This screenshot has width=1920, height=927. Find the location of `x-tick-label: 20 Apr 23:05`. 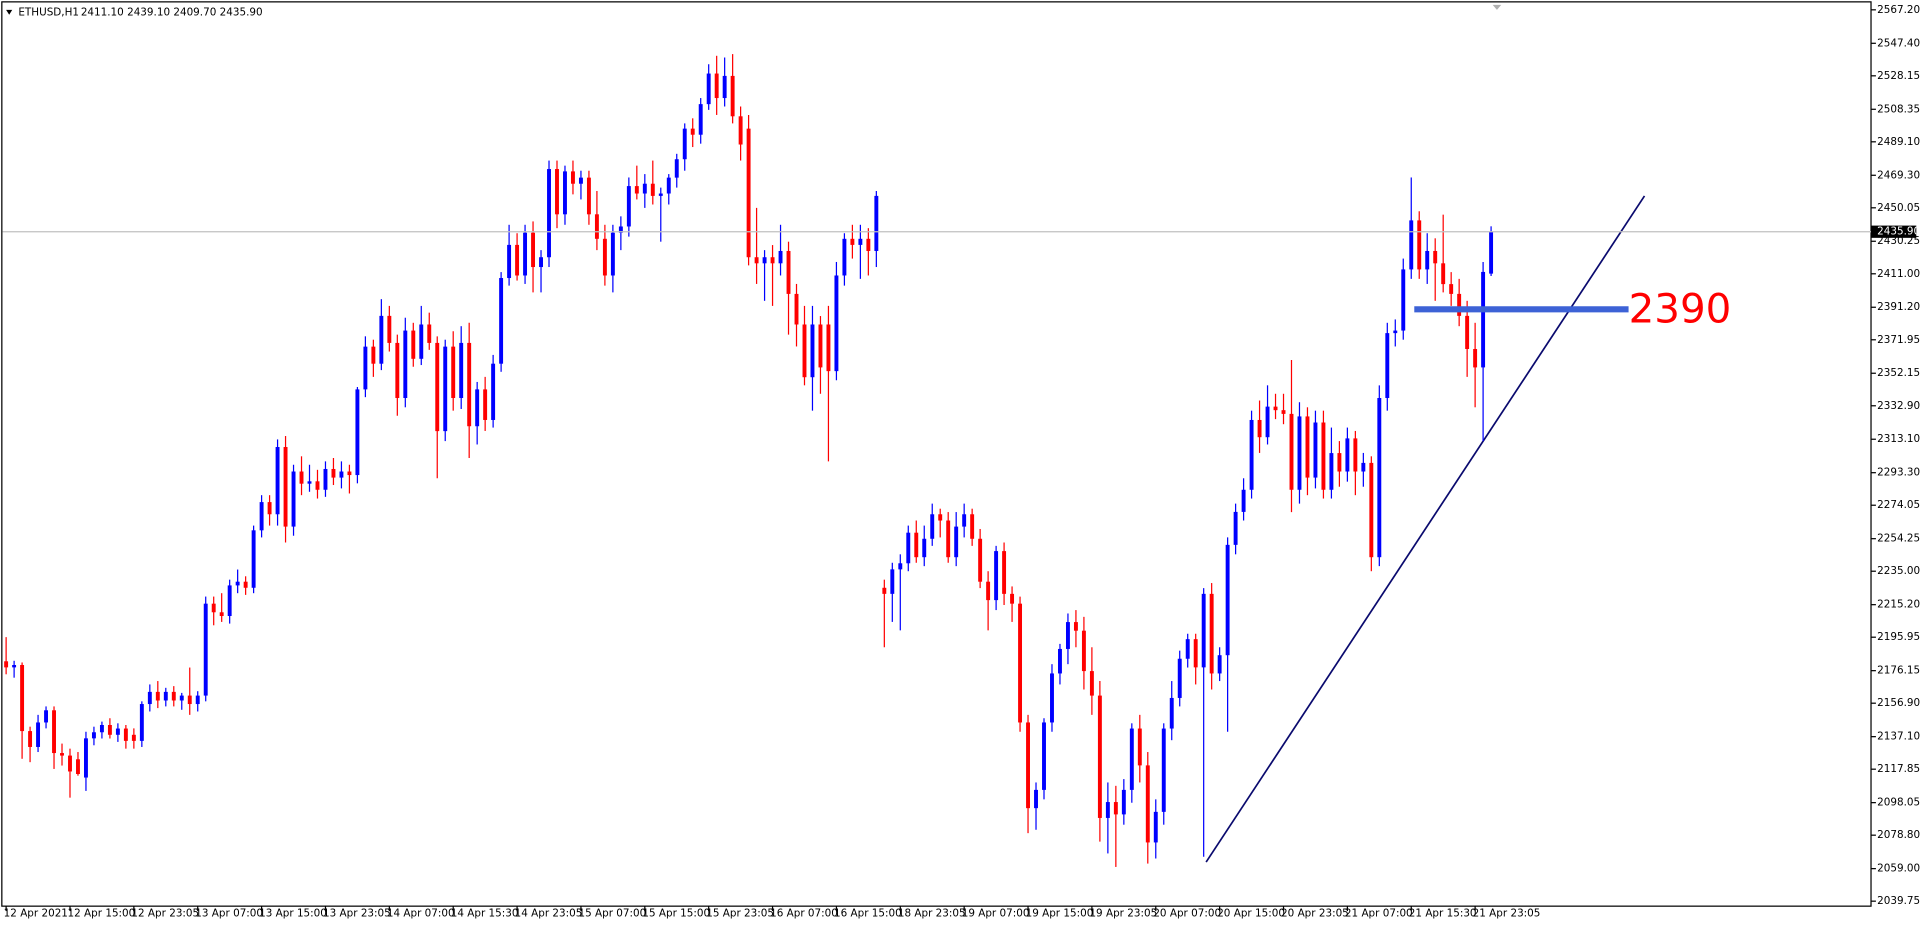

x-tick-label: 20 Apr 23:05 is located at coordinates (1315, 914).